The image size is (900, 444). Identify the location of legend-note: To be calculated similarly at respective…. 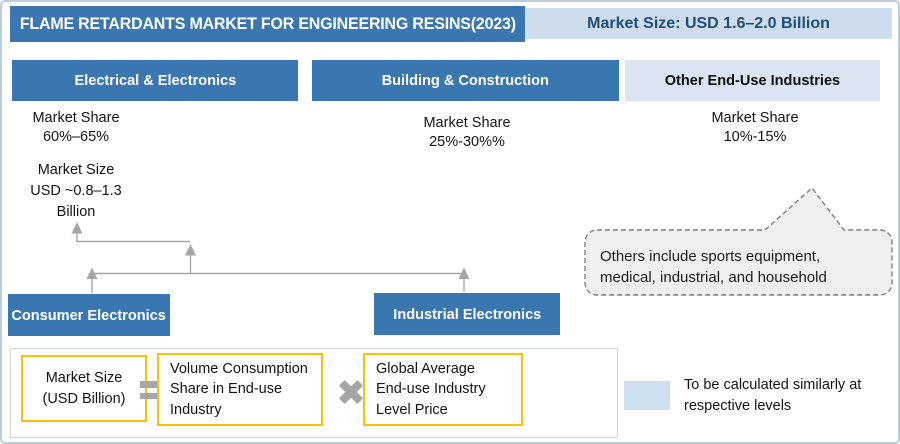
(791, 396).